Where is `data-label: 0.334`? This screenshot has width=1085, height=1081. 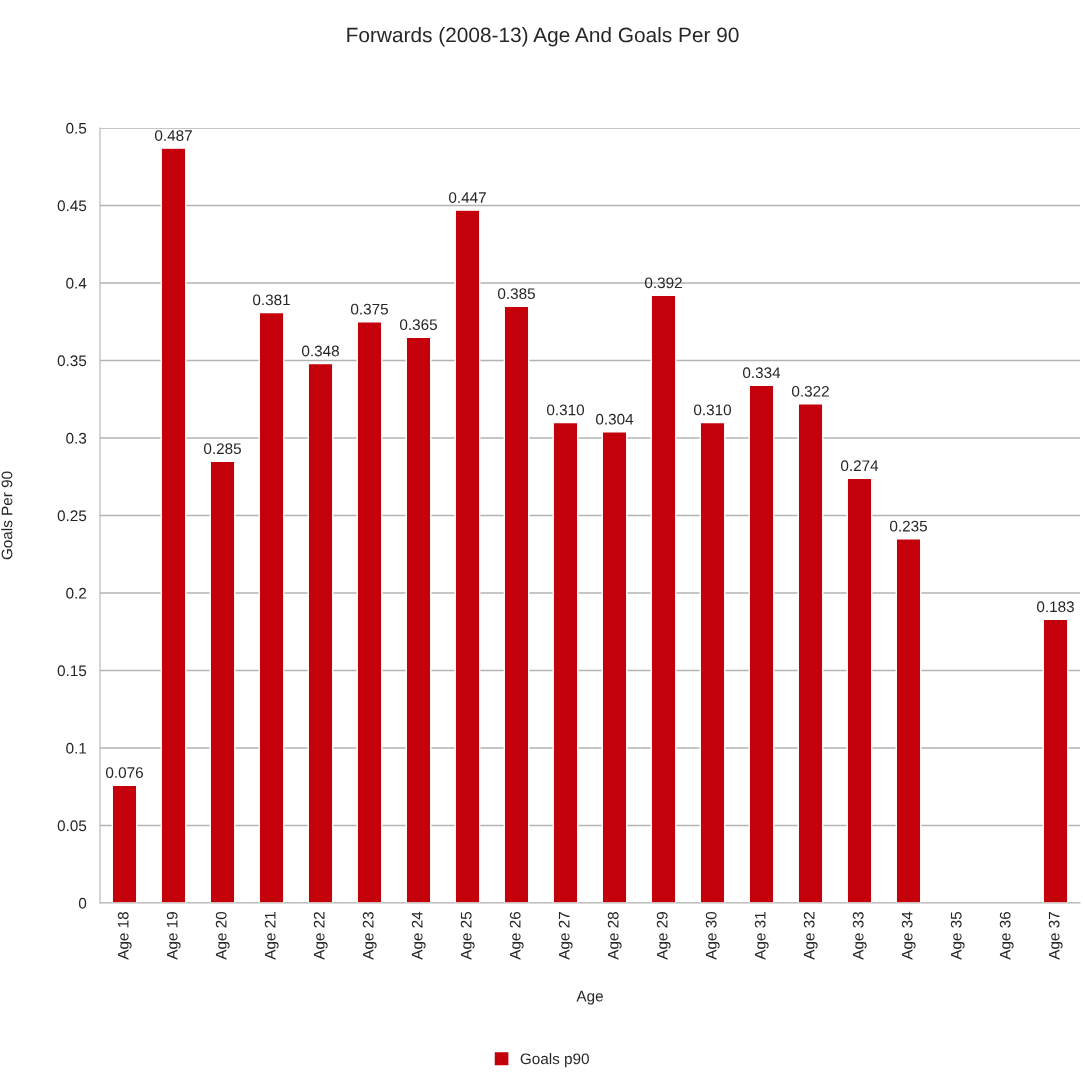
data-label: 0.334 is located at coordinates (761, 373).